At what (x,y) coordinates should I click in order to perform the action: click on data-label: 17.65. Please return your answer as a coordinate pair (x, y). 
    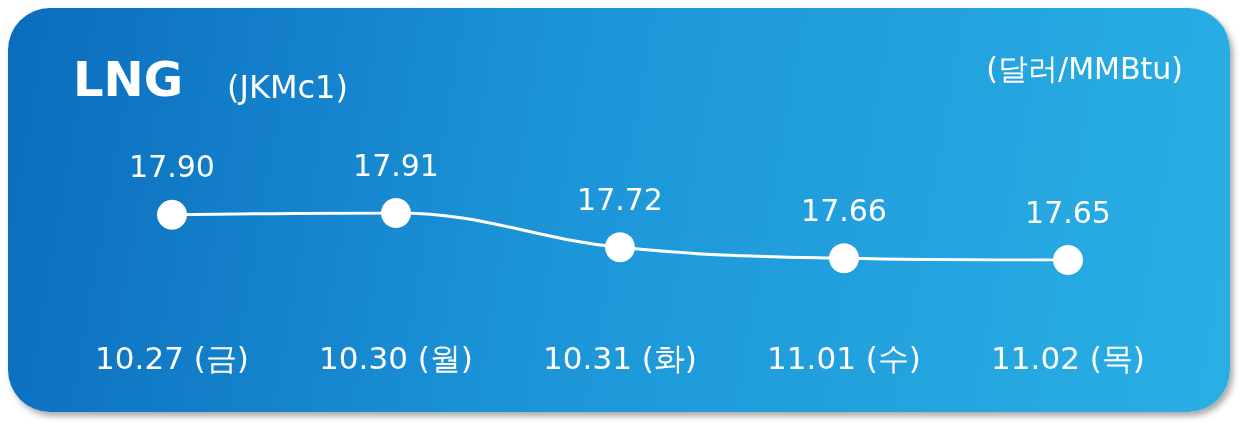
    Looking at the image, I should click on (1068, 212).